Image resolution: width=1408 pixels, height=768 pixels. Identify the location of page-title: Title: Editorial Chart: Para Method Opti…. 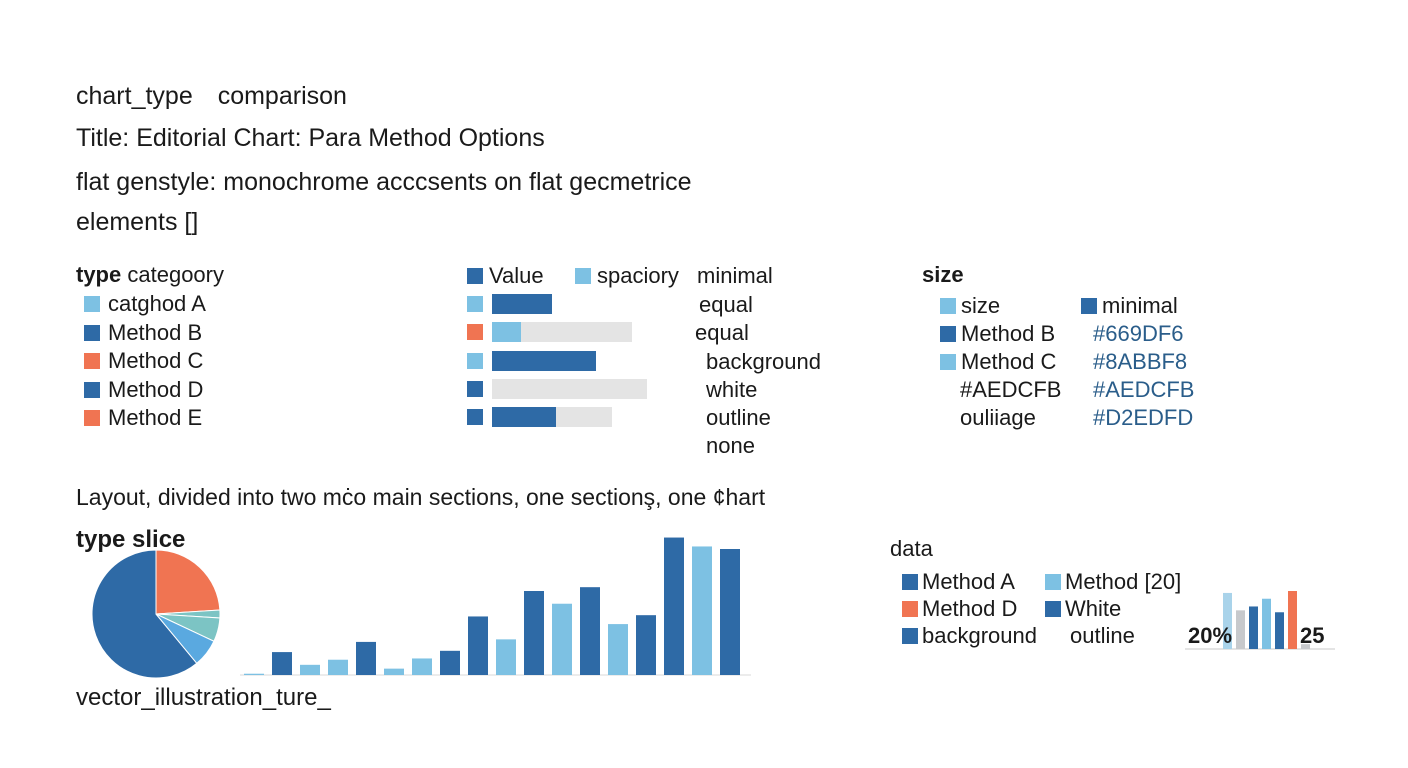
(310, 138).